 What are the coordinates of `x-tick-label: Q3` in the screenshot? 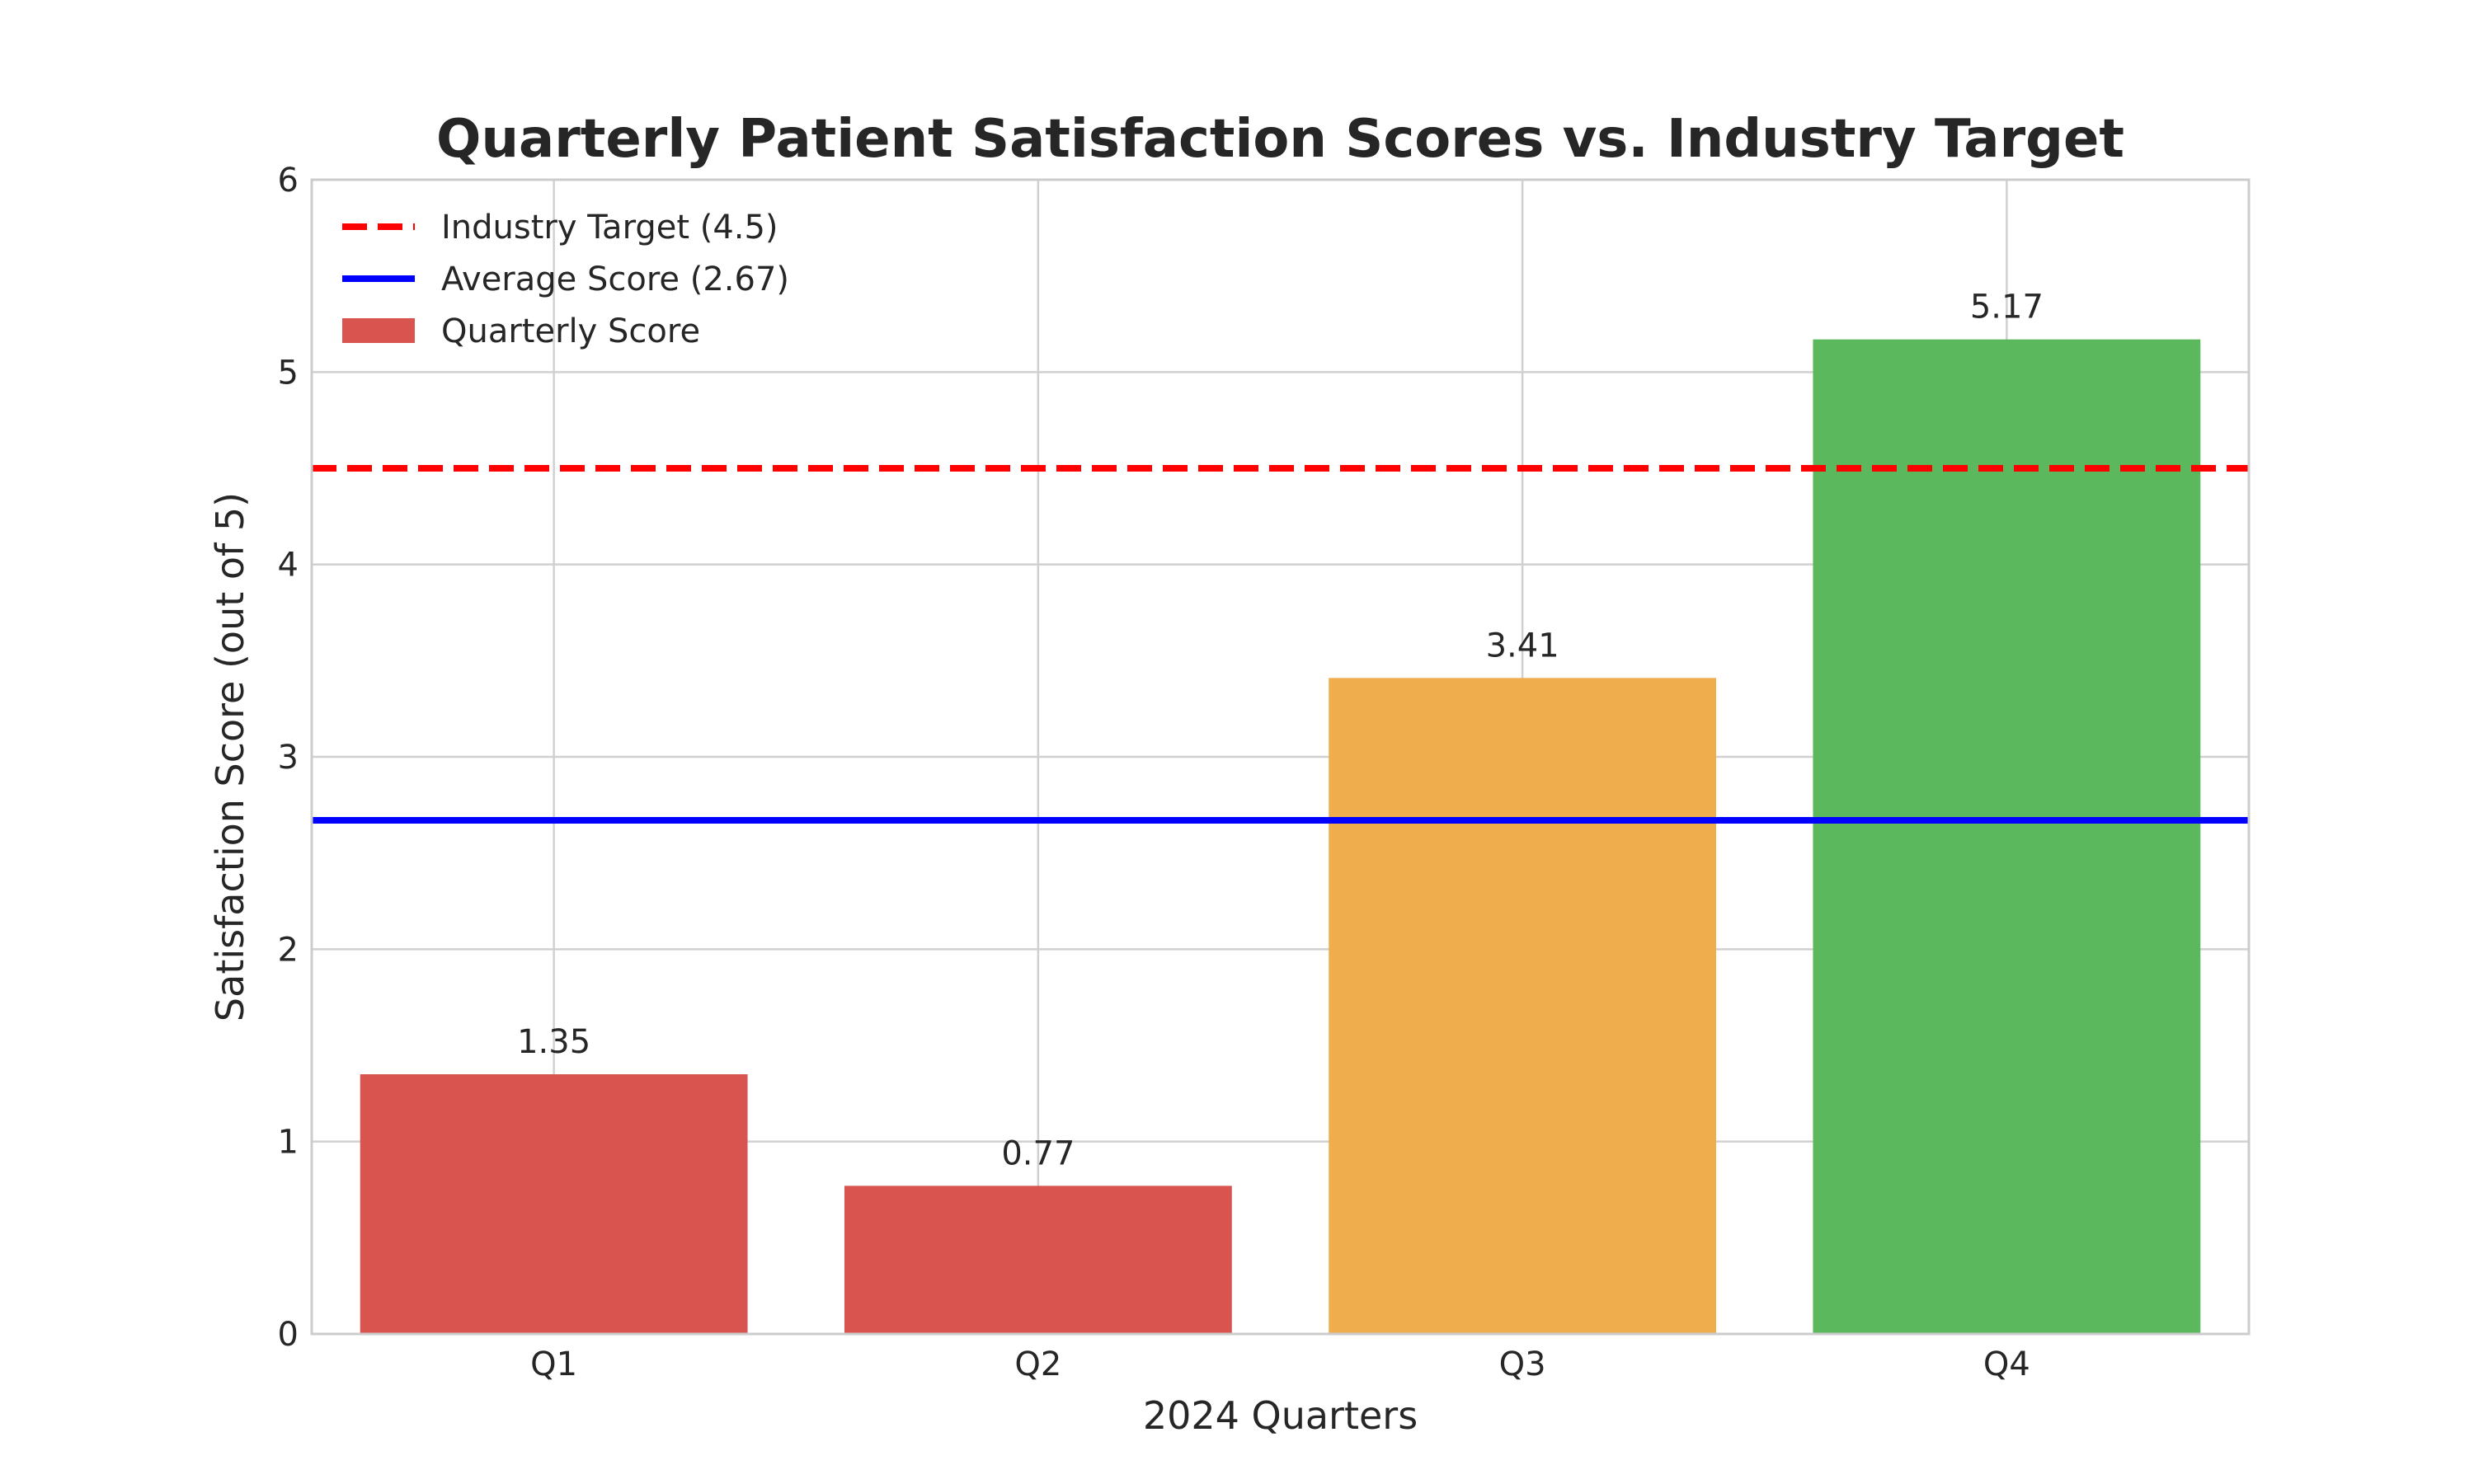 It's located at (1522, 1364).